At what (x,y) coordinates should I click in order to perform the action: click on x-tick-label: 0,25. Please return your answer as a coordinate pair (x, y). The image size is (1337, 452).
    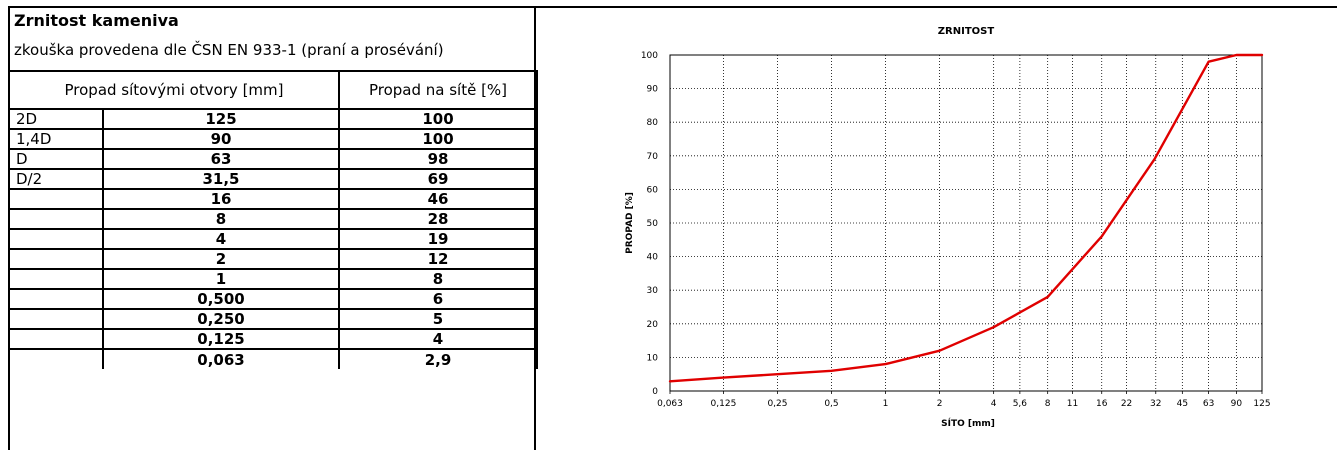
    Looking at the image, I should click on (777, 404).